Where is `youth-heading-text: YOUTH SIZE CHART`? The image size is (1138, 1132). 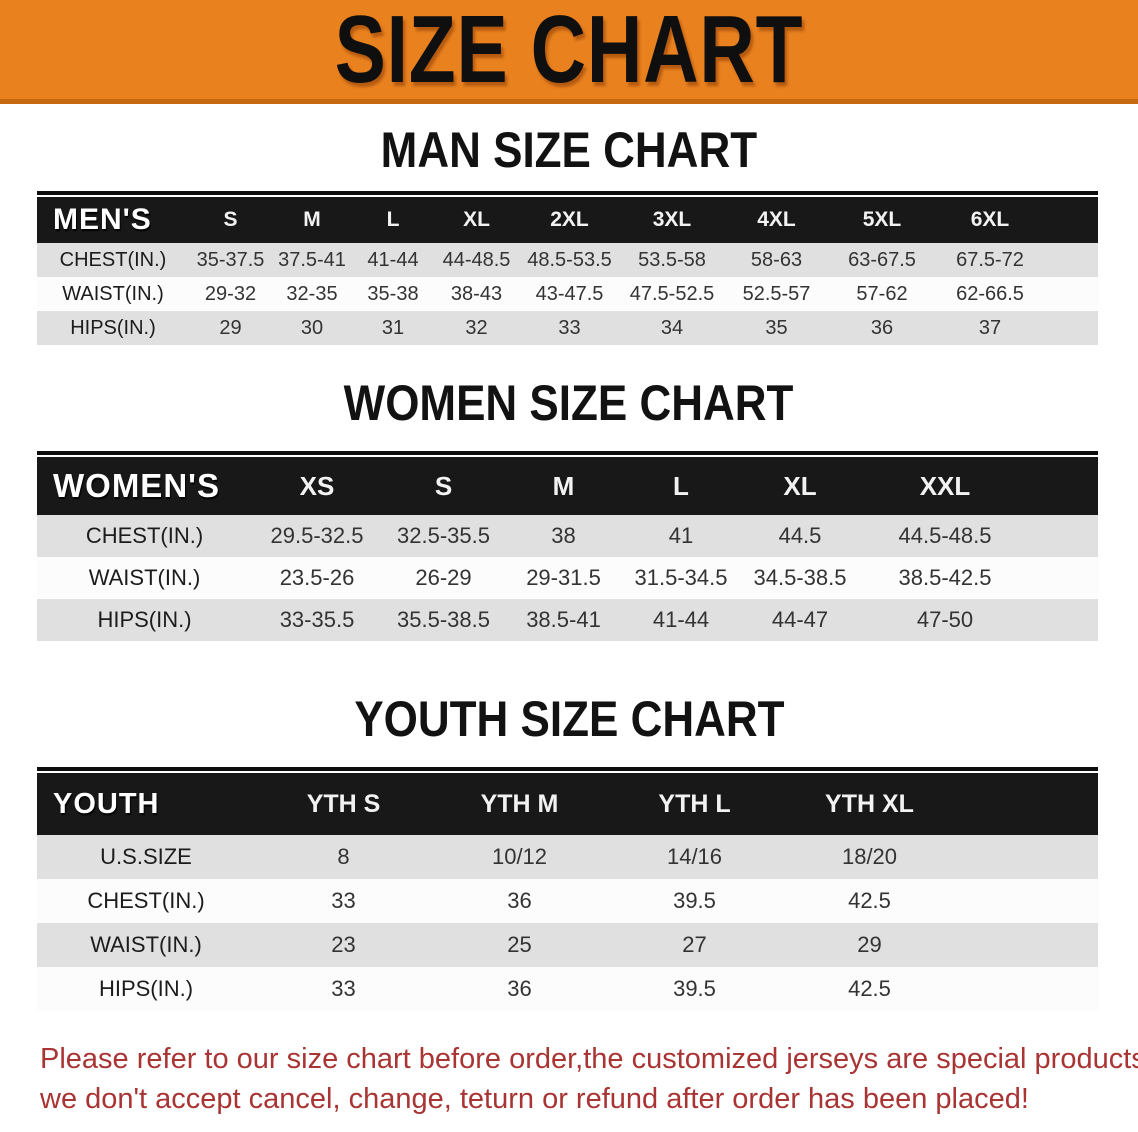 youth-heading-text: YOUTH SIZE CHART is located at coordinates (569, 719).